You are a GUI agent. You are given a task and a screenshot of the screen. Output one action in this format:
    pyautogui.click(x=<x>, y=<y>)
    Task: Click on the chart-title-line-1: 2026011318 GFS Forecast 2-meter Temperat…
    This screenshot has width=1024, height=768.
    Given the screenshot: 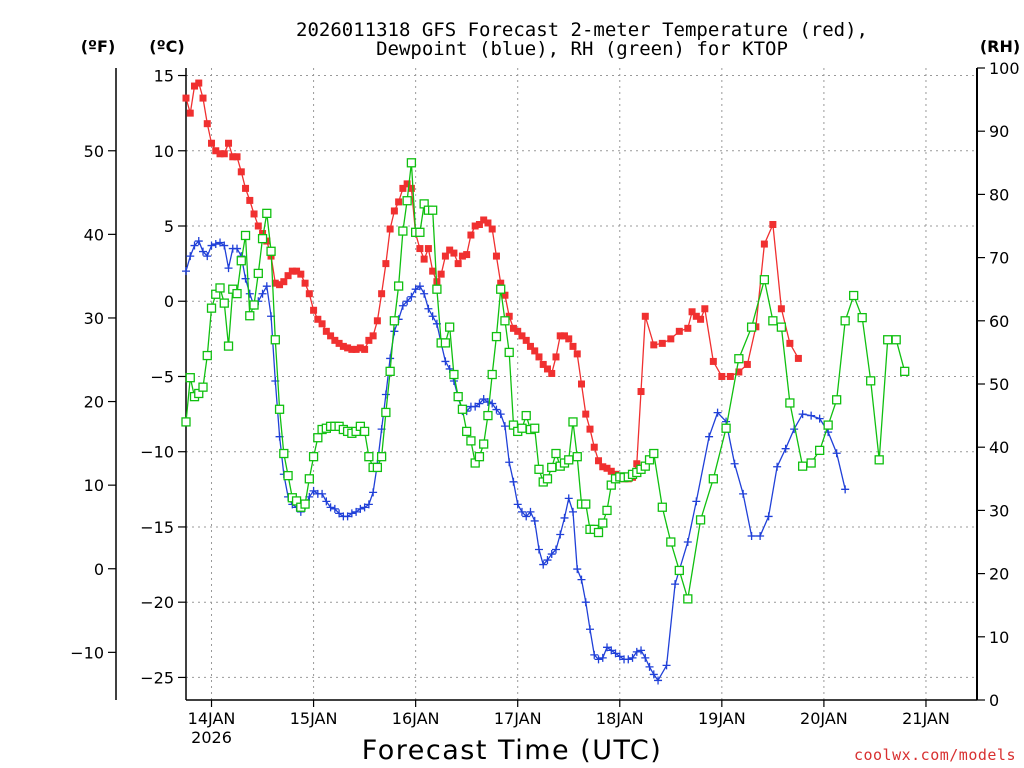 What is the action you would take?
    pyautogui.click(x=582, y=30)
    